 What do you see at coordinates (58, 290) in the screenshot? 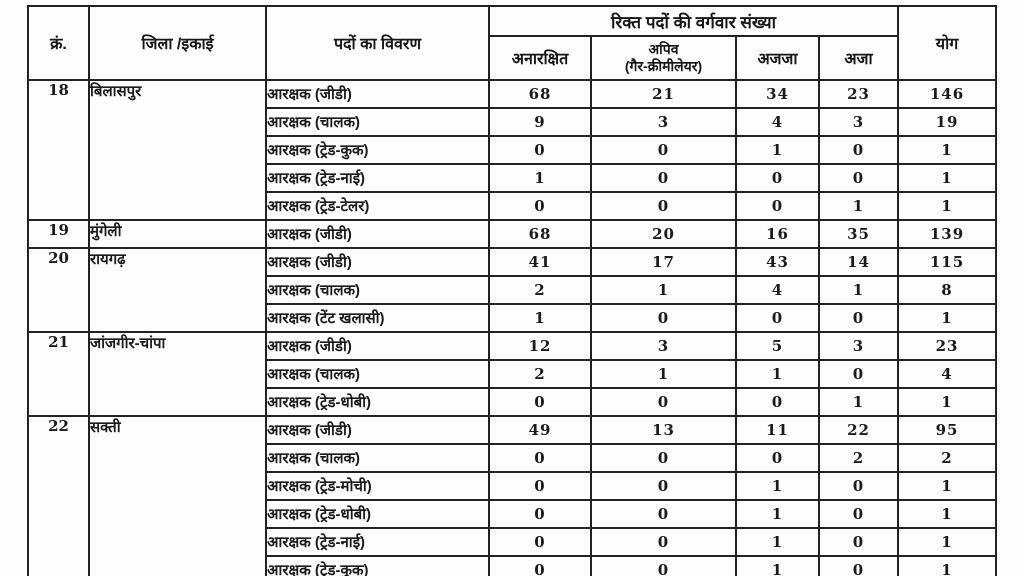
I see `serial-cell: 20` at bounding box center [58, 290].